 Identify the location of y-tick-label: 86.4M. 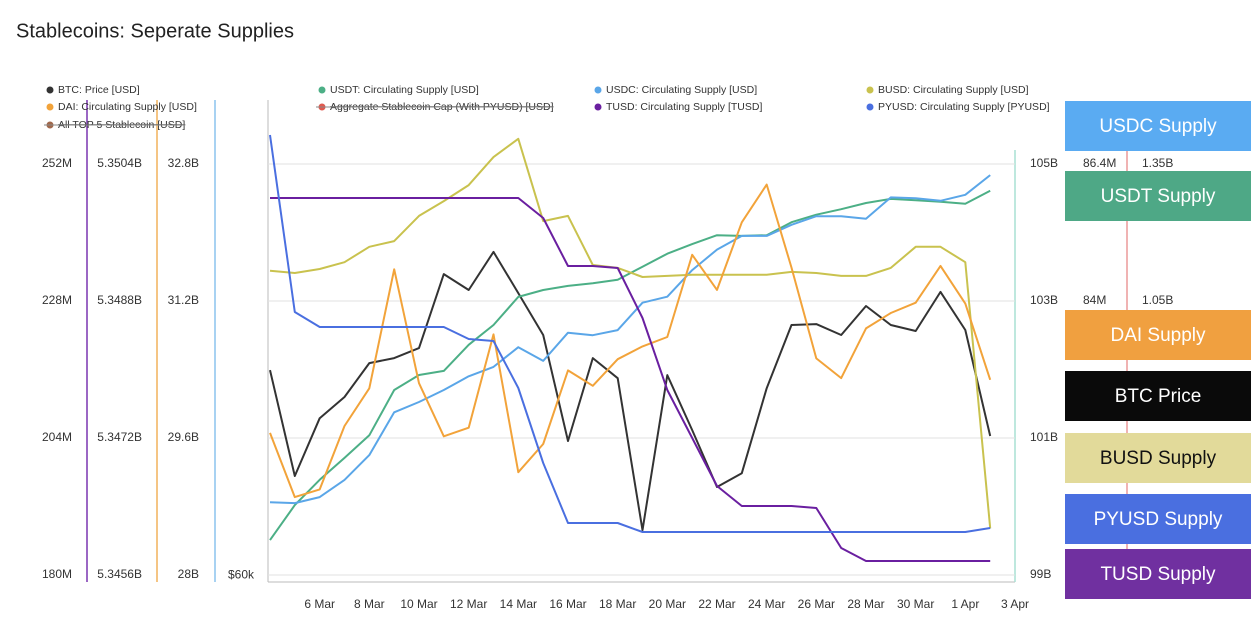
(1099, 163).